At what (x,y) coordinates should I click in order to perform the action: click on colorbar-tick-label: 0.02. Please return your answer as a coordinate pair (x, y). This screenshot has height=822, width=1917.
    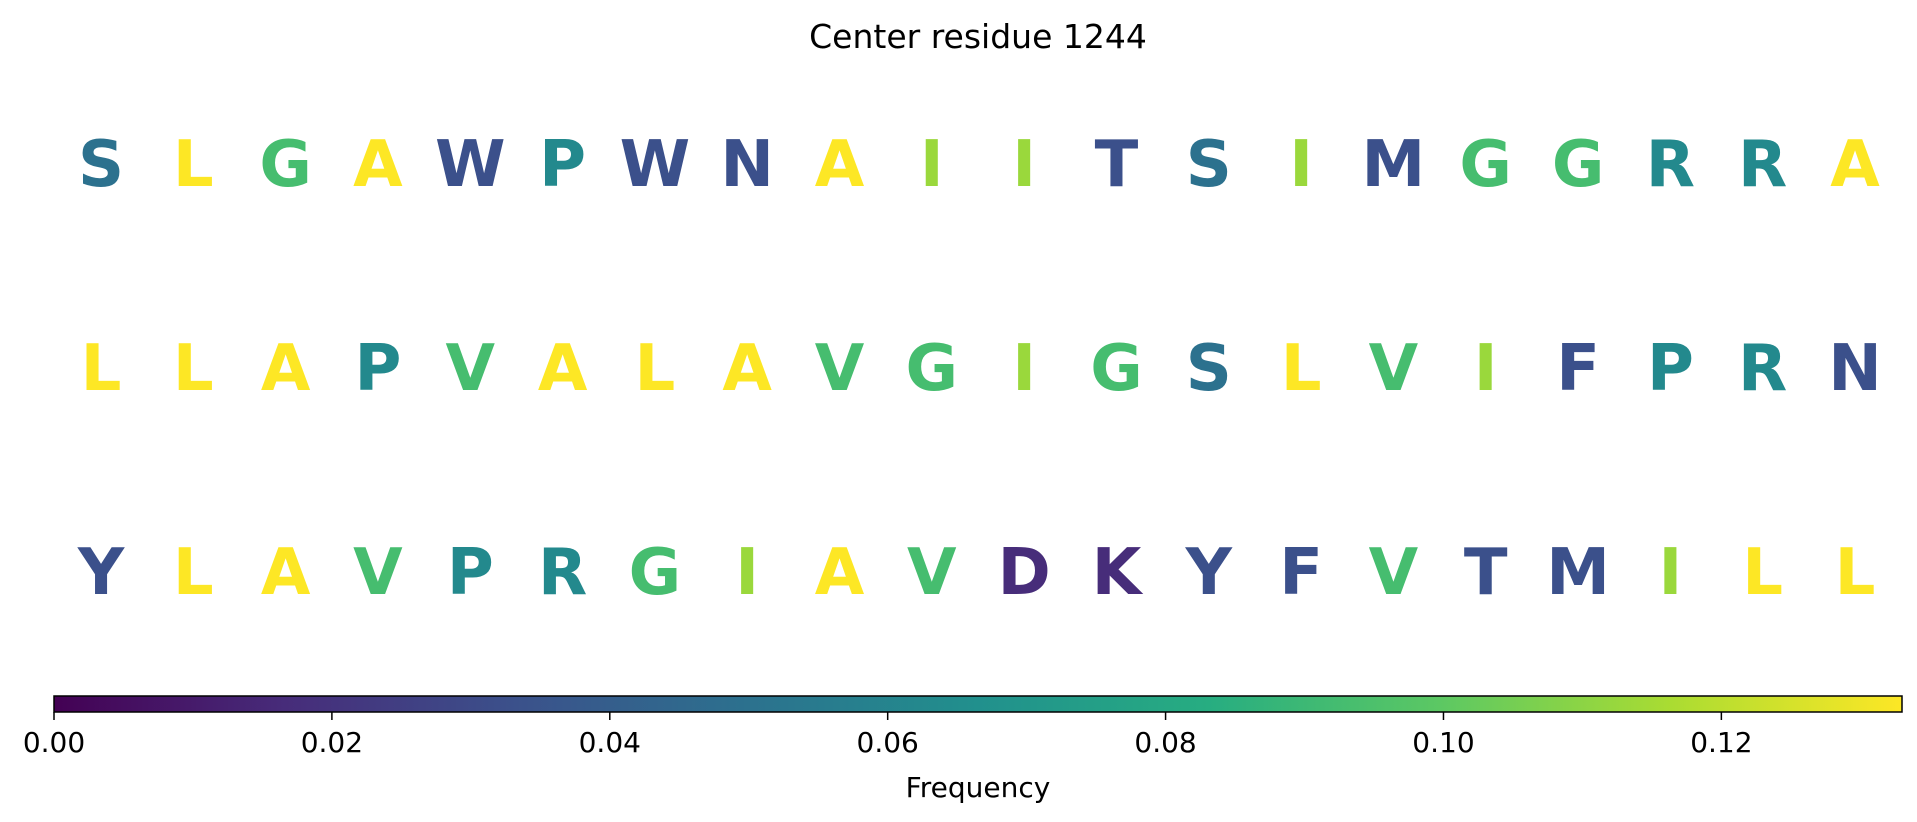
    Looking at the image, I should click on (332, 742).